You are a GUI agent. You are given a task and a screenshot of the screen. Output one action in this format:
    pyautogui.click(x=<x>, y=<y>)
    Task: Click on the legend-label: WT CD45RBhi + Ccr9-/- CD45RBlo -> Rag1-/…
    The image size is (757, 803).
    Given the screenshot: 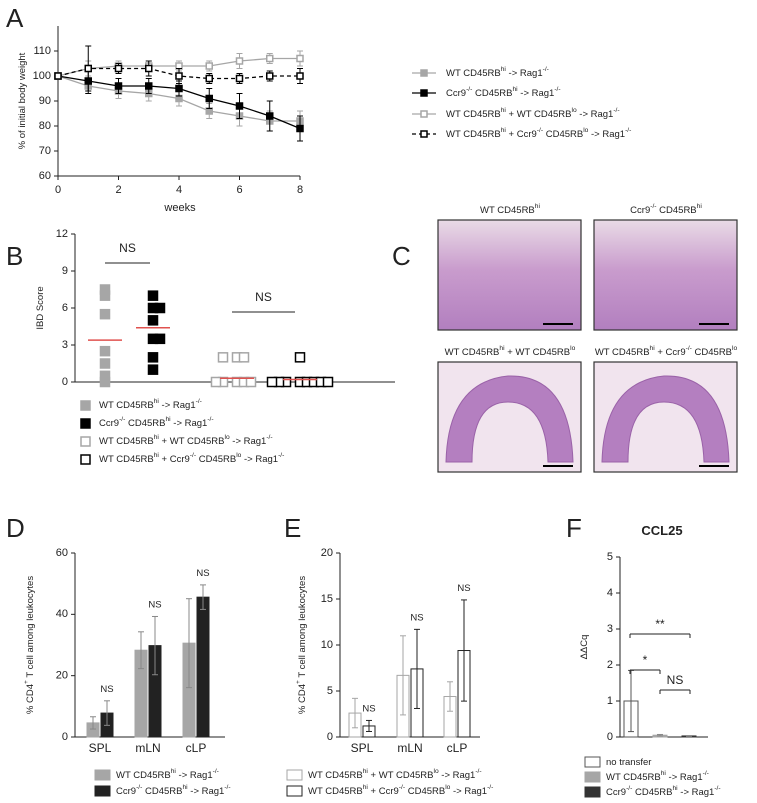 What is the action you would take?
    pyautogui.click(x=538, y=133)
    